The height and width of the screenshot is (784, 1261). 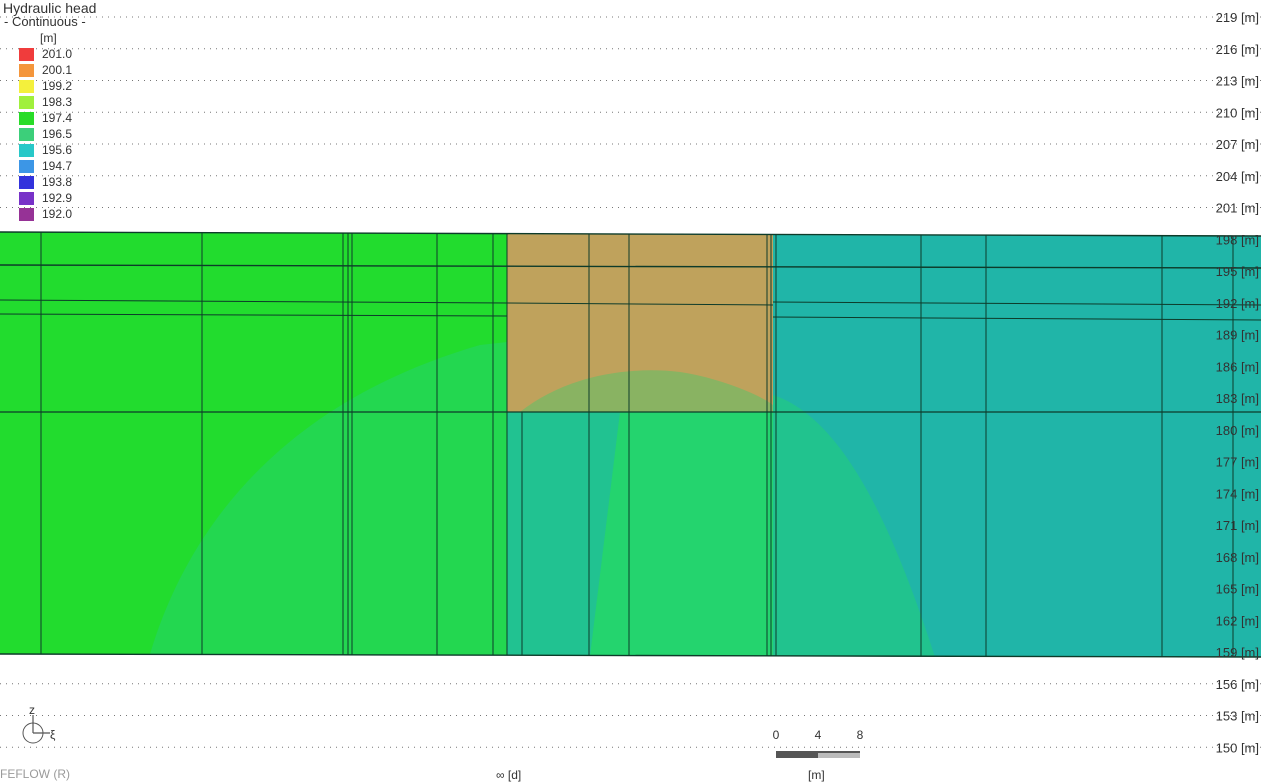 I want to click on legend-label: 193.8, so click(x=57, y=182).